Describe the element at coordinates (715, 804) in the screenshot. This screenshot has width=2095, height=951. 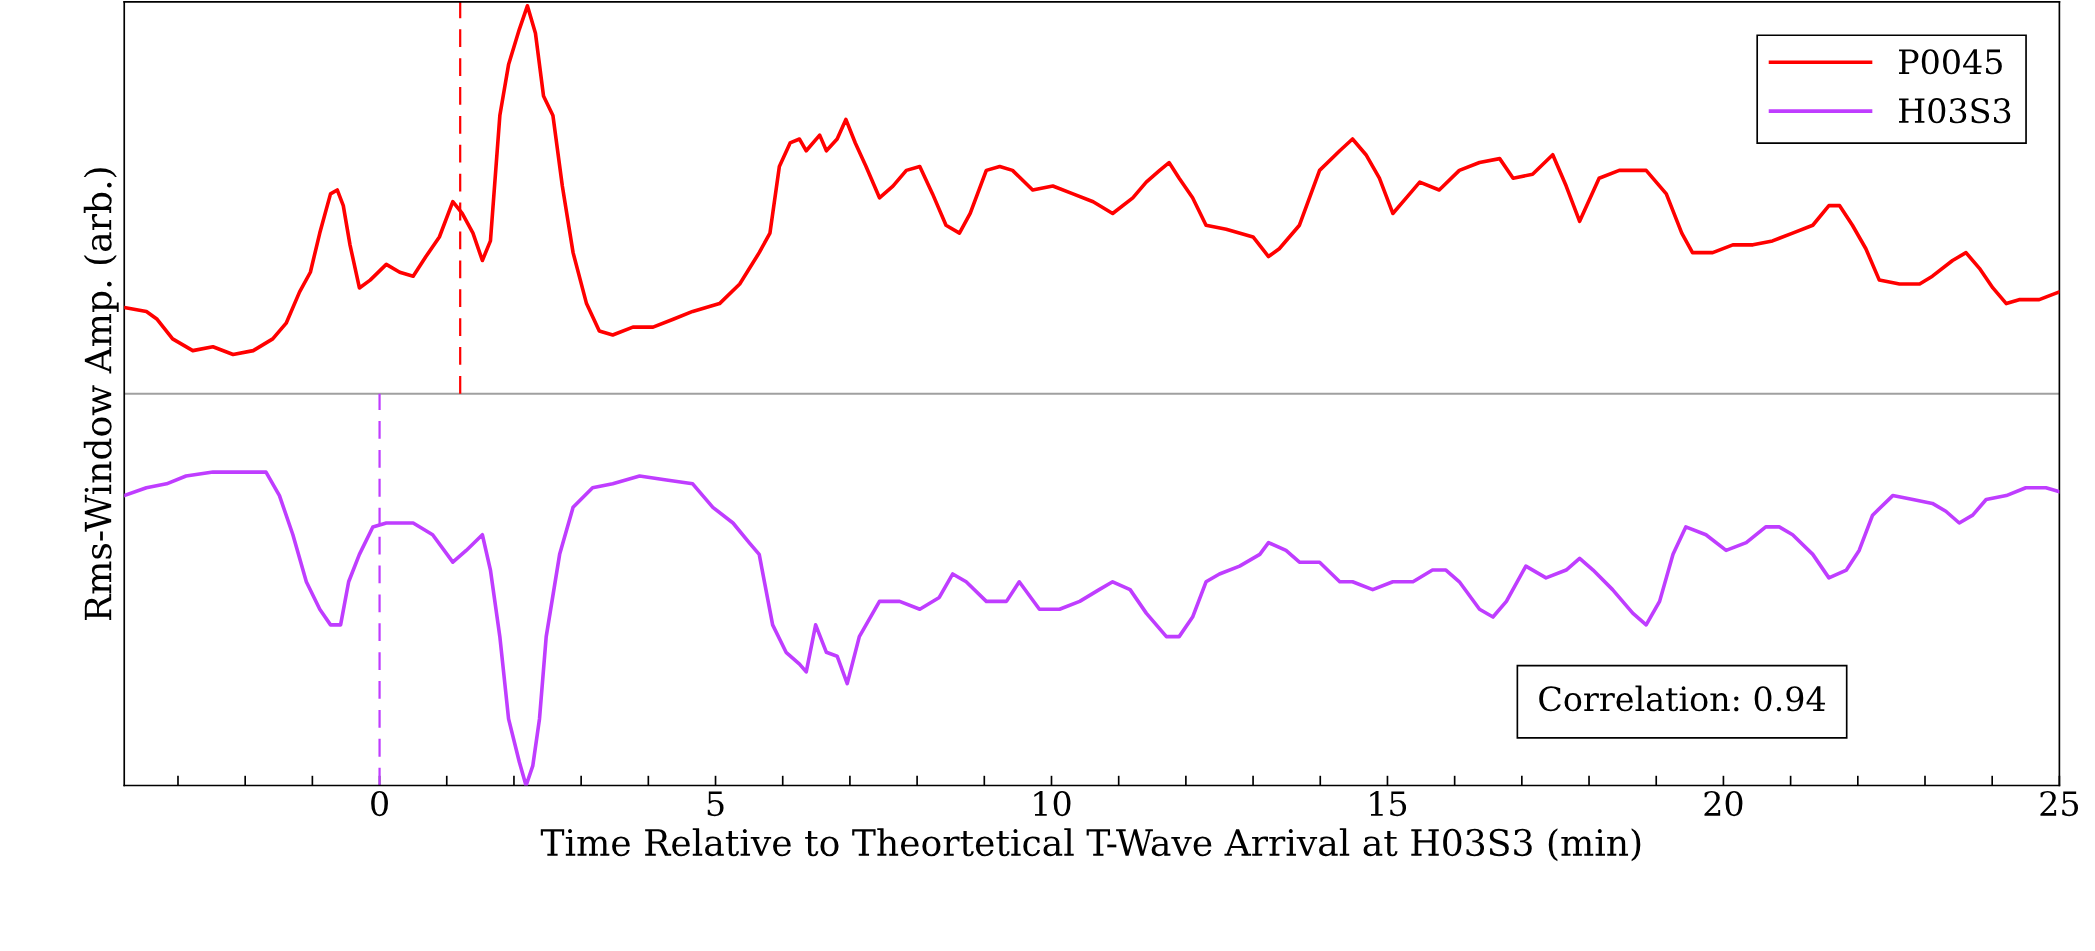
I see `x-tick-label: 5` at that location.